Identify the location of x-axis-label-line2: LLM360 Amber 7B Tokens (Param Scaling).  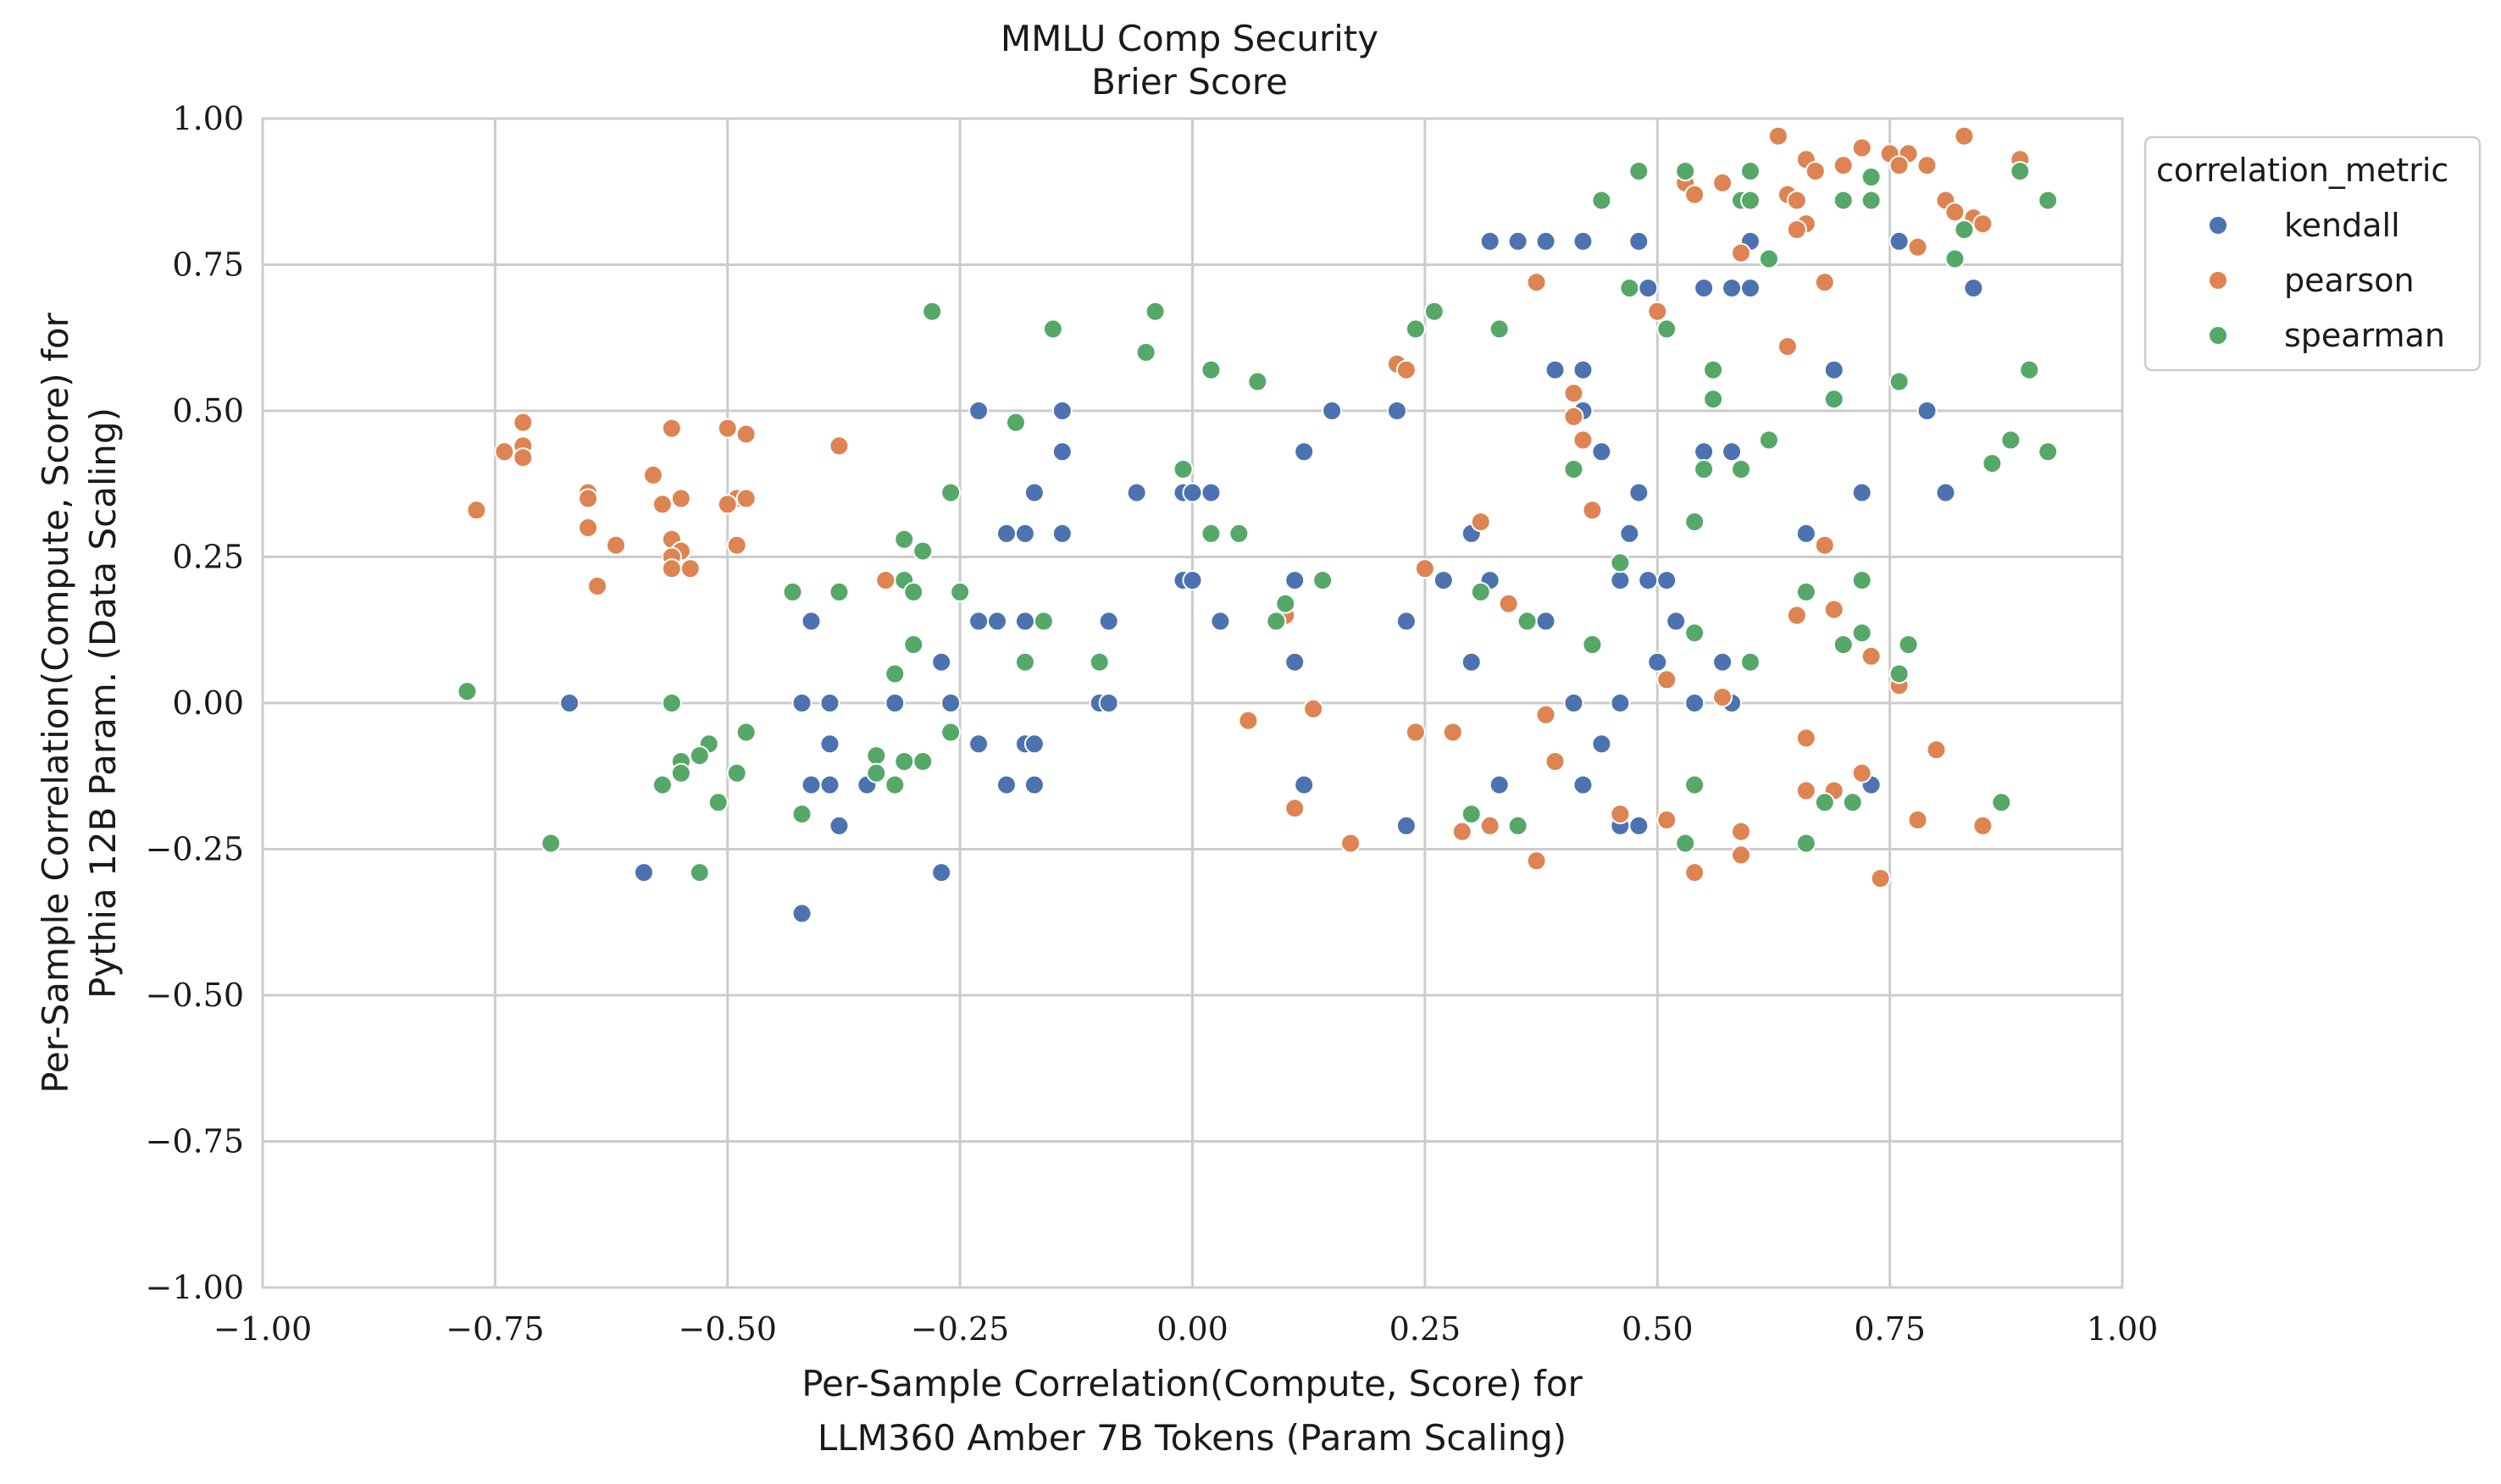
(1192, 1438).